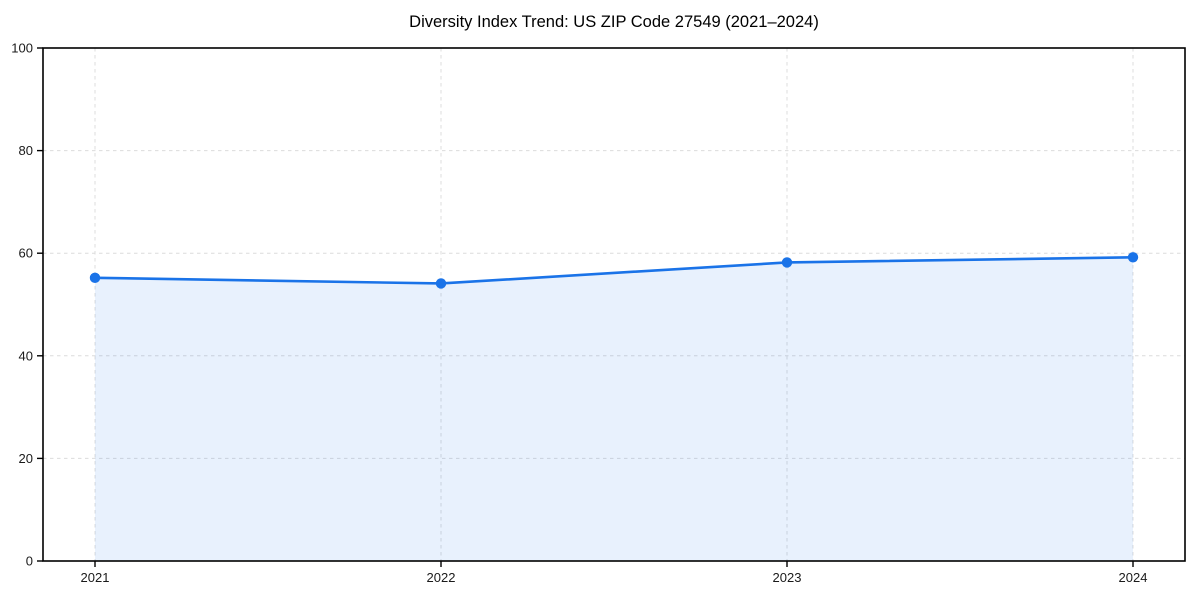 The height and width of the screenshot is (600, 1200). What do you see at coordinates (26, 150) in the screenshot?
I see `y-axis-tick-label: 80` at bounding box center [26, 150].